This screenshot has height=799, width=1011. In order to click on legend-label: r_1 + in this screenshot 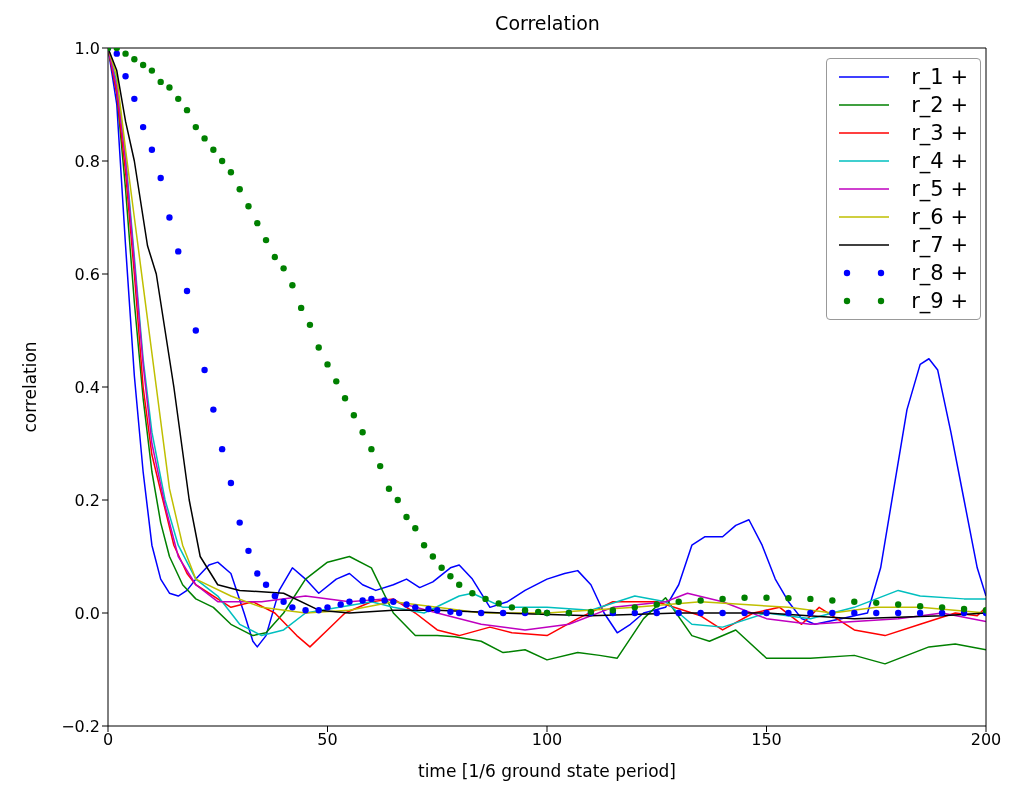, I will do `click(939, 77)`.